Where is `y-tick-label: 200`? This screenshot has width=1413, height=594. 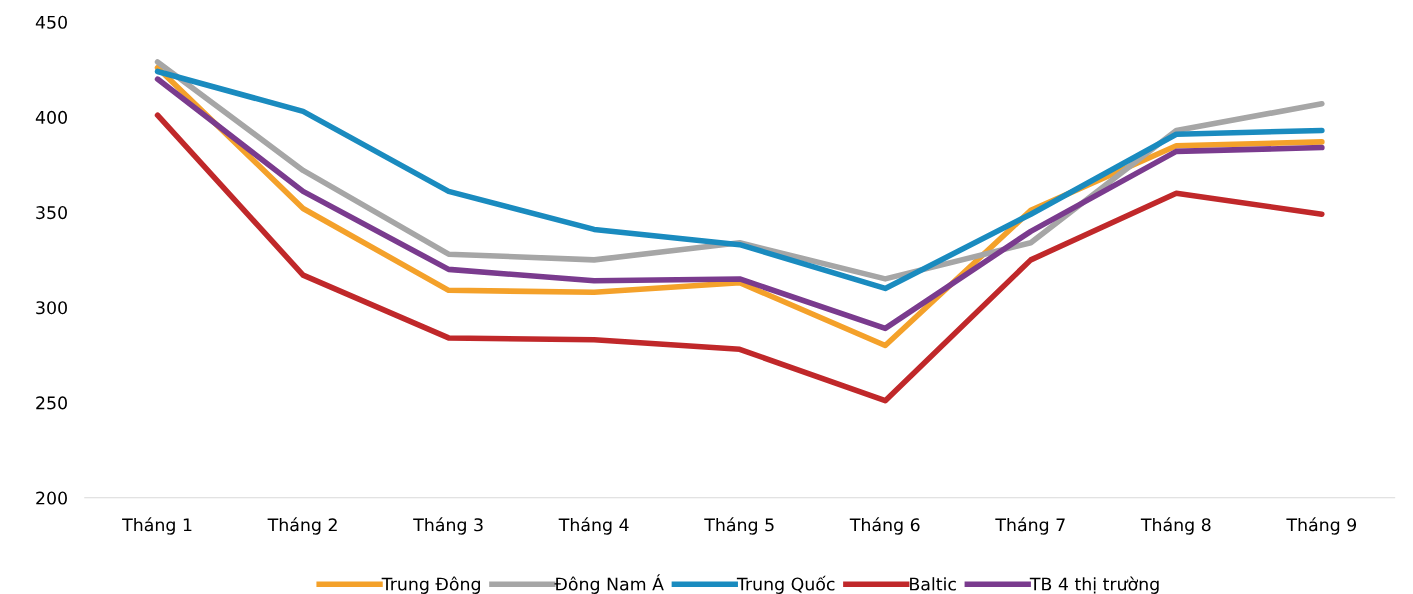 y-tick-label: 200 is located at coordinates (51, 498).